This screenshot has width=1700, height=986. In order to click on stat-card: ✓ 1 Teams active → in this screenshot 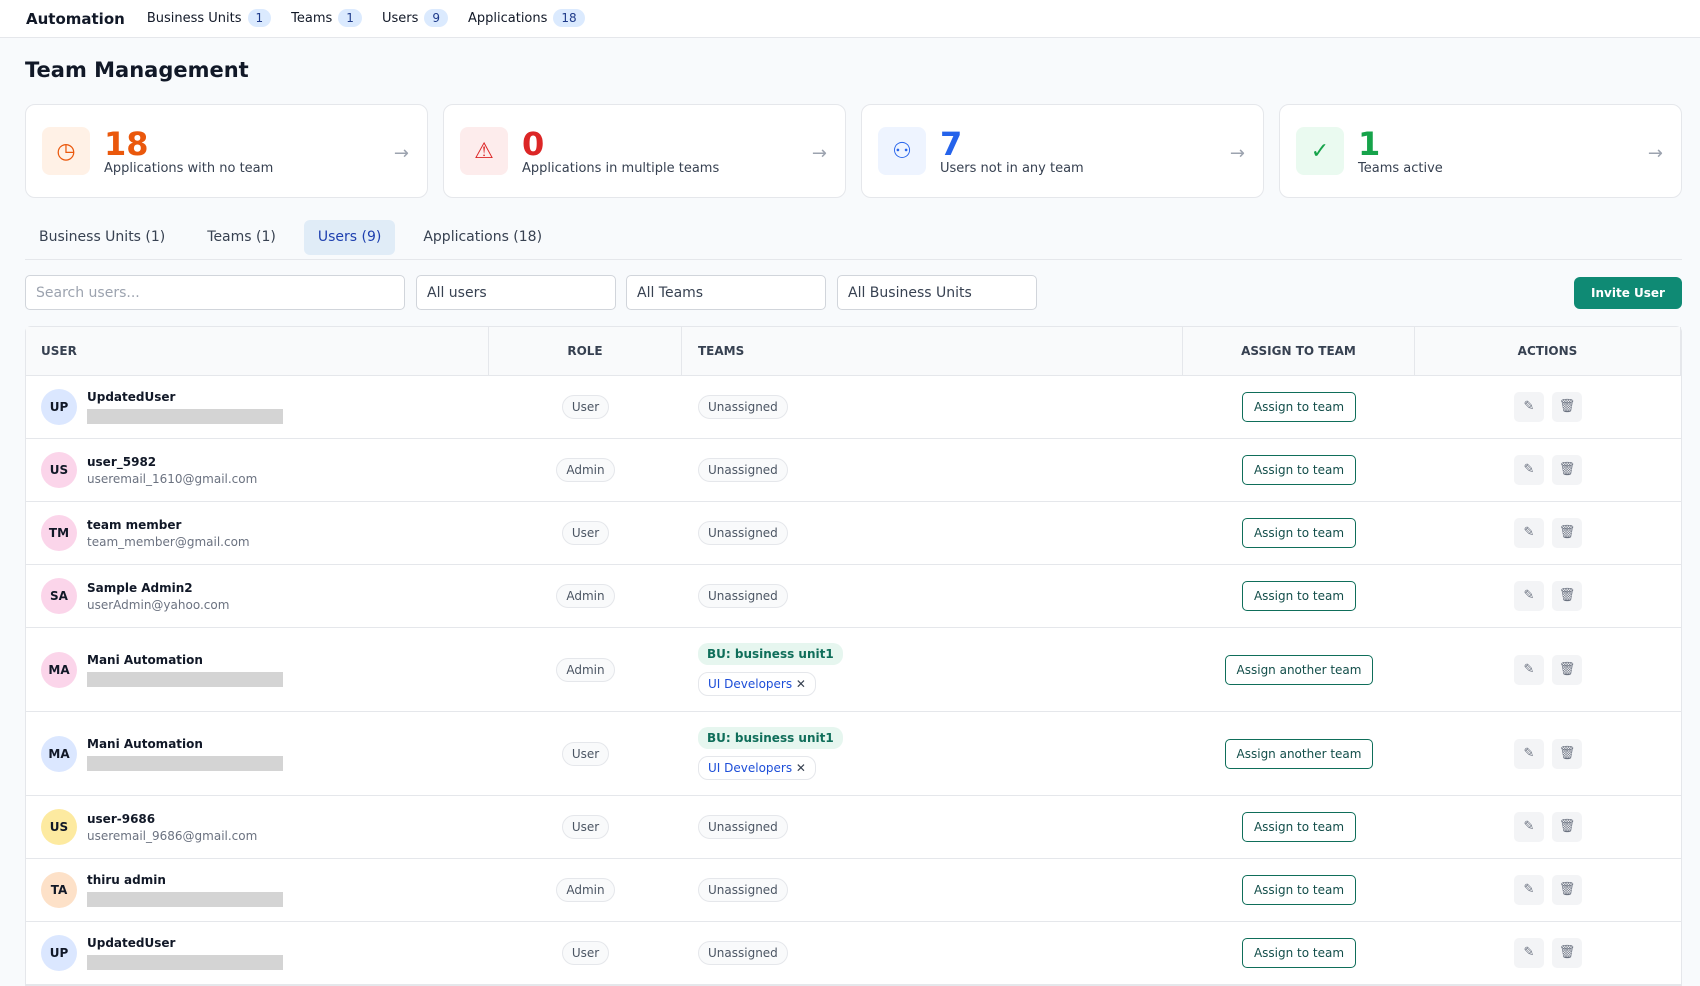, I will do `click(1480, 151)`.